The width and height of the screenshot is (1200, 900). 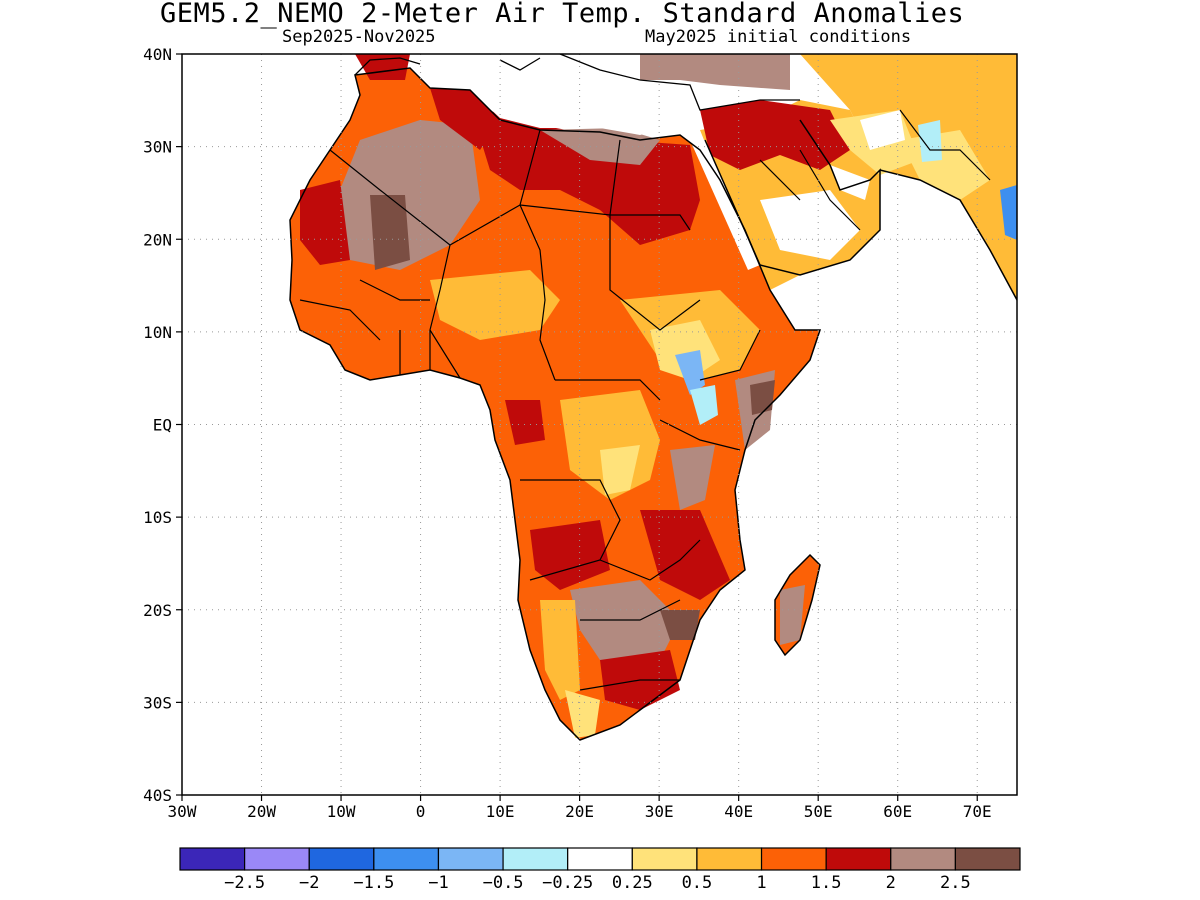 I want to click on lat-tick-label: 10N, so click(x=157, y=332).